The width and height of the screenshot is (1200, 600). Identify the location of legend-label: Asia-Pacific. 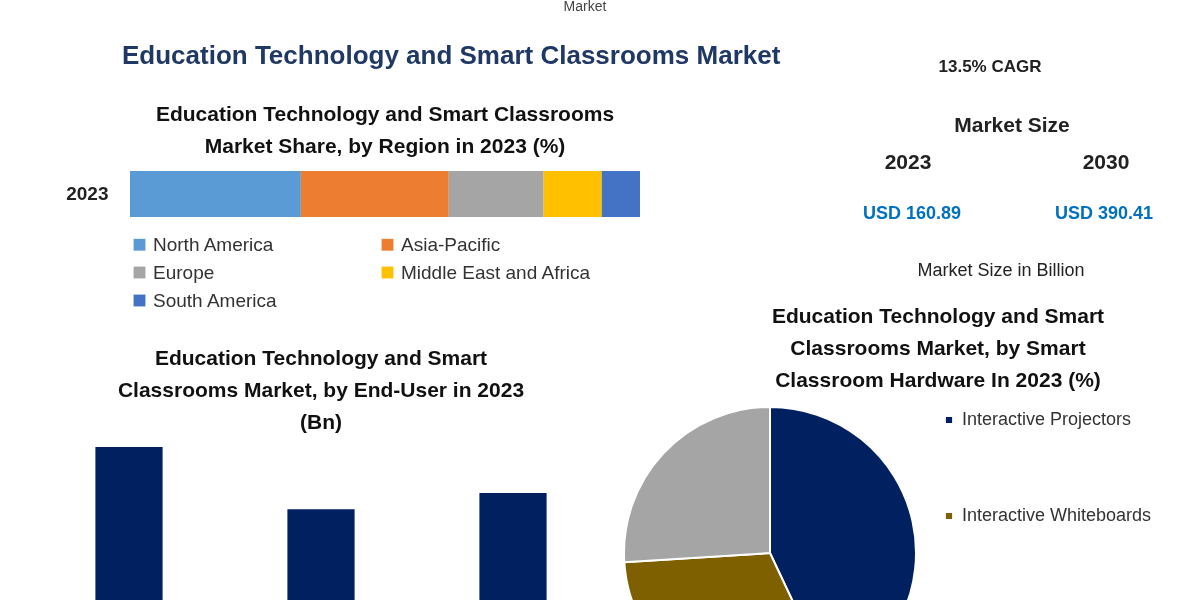
(451, 244).